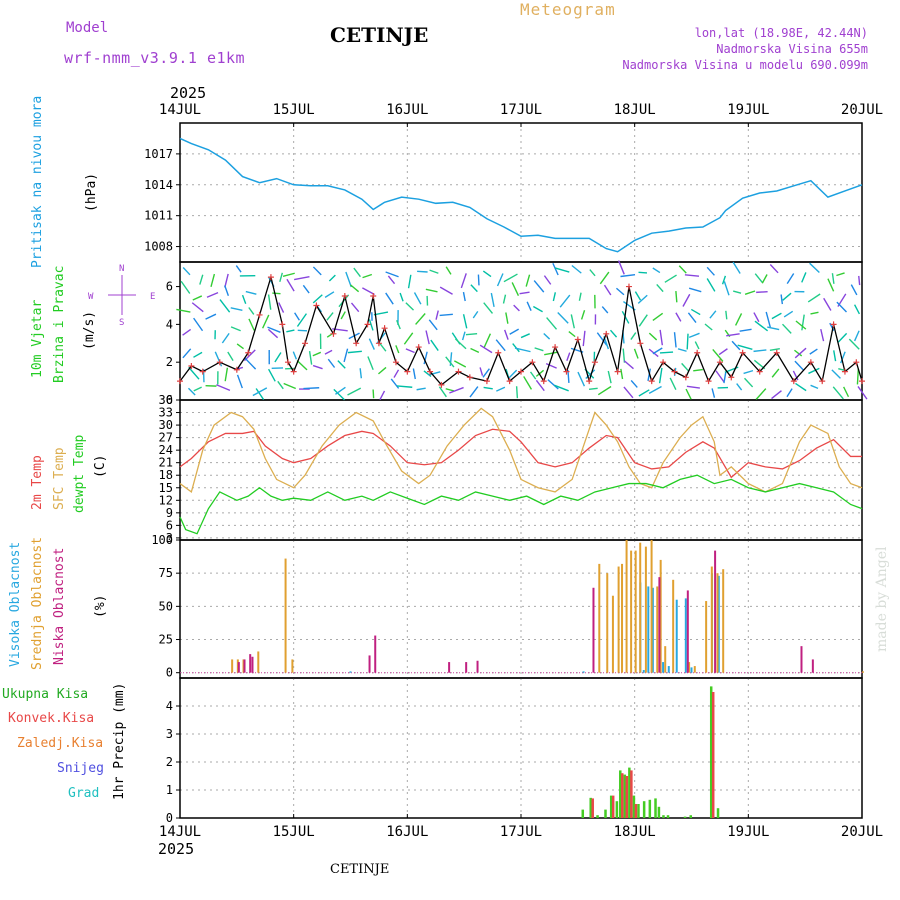 The width and height of the screenshot is (900, 900). Describe the element at coordinates (166, 500) in the screenshot. I see `temp-ytick-label: 12` at that location.